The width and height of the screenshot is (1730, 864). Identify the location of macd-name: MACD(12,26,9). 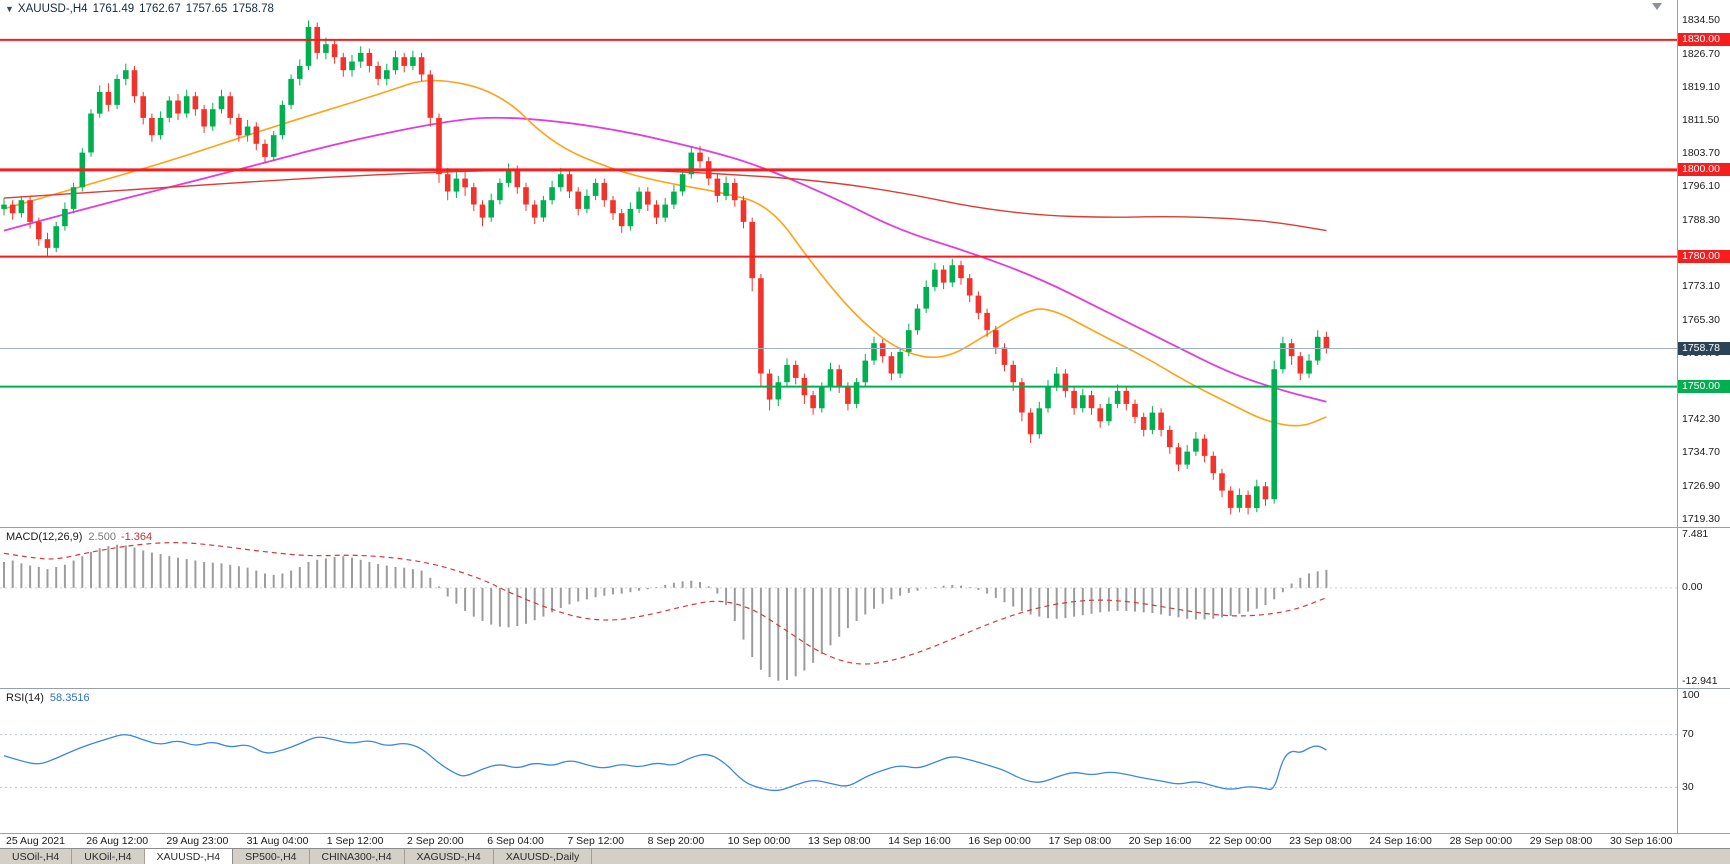
(44, 537).